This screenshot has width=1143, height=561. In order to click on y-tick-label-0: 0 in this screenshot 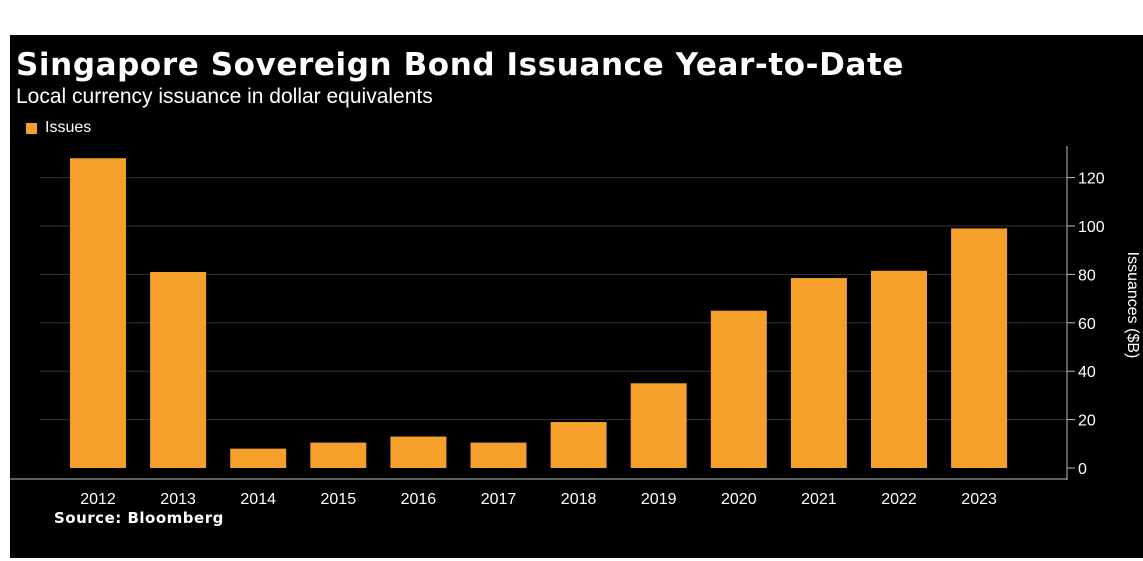, I will do `click(1082, 469)`.